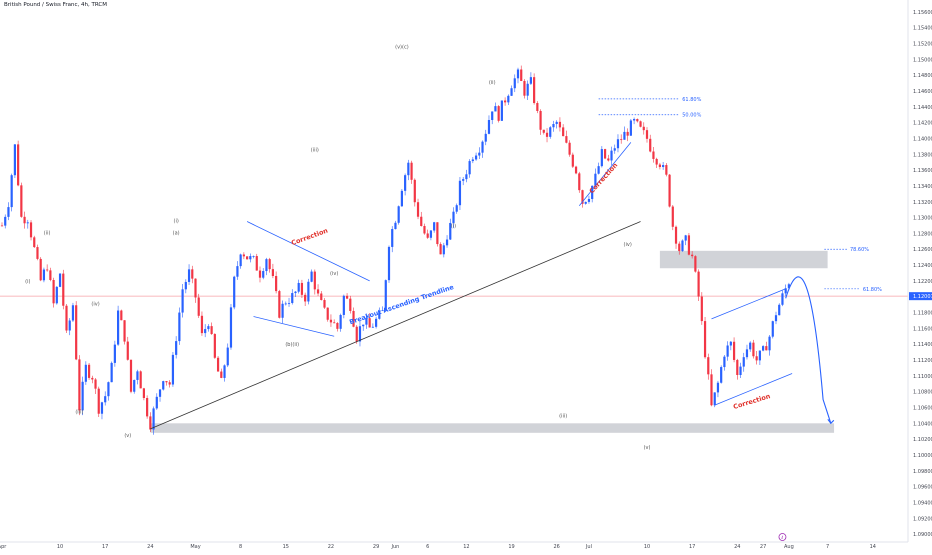 This screenshot has height=555, width=932. What do you see at coordinates (922, 92) in the screenshot?
I see `price-tick-label: 1.14600` at bounding box center [922, 92].